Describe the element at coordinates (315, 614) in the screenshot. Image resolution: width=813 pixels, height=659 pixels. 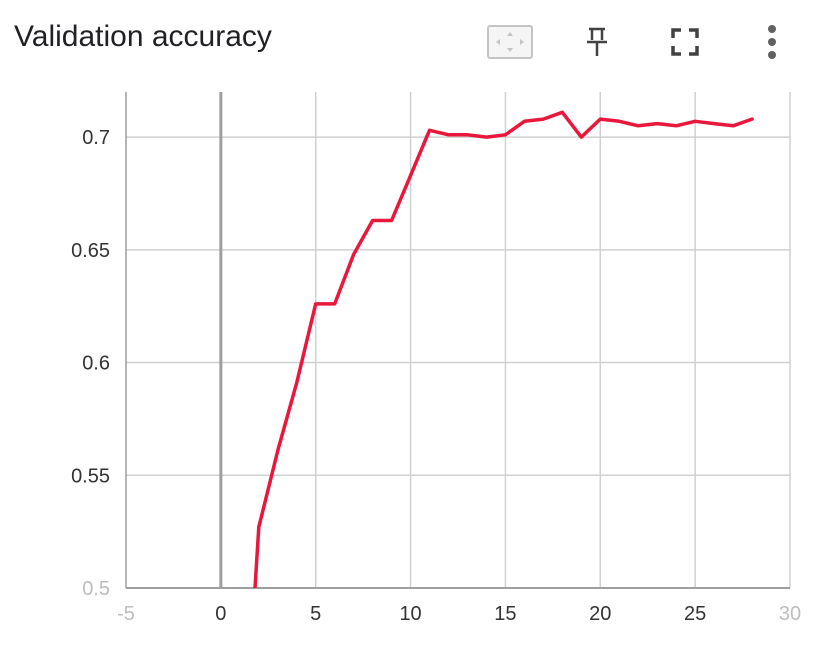
I see `x-tick-label: 5` at that location.